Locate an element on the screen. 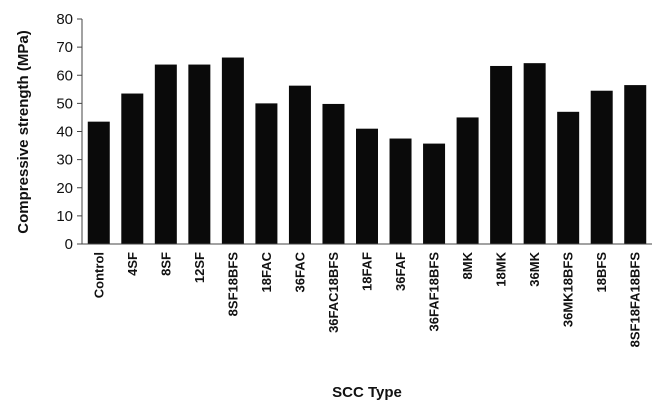  x-tick-label: 36FAC18BFS is located at coordinates (333, 292).